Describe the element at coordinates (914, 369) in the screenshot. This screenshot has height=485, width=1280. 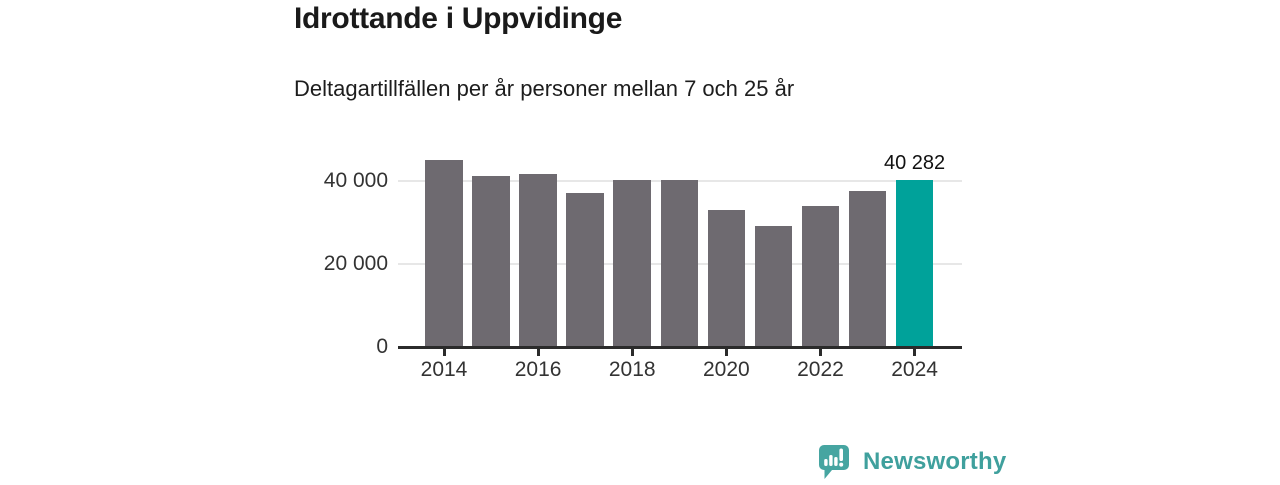
I see `x-axis-tick-label: 2024` at that location.